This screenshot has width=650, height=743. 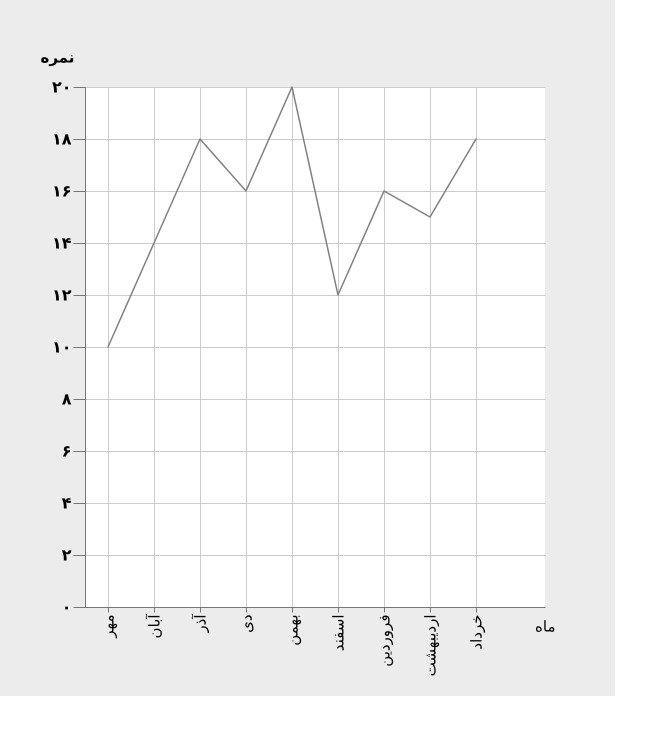 What do you see at coordinates (62, 243) in the screenshot?
I see `y-tick-label: ۱۴` at bounding box center [62, 243].